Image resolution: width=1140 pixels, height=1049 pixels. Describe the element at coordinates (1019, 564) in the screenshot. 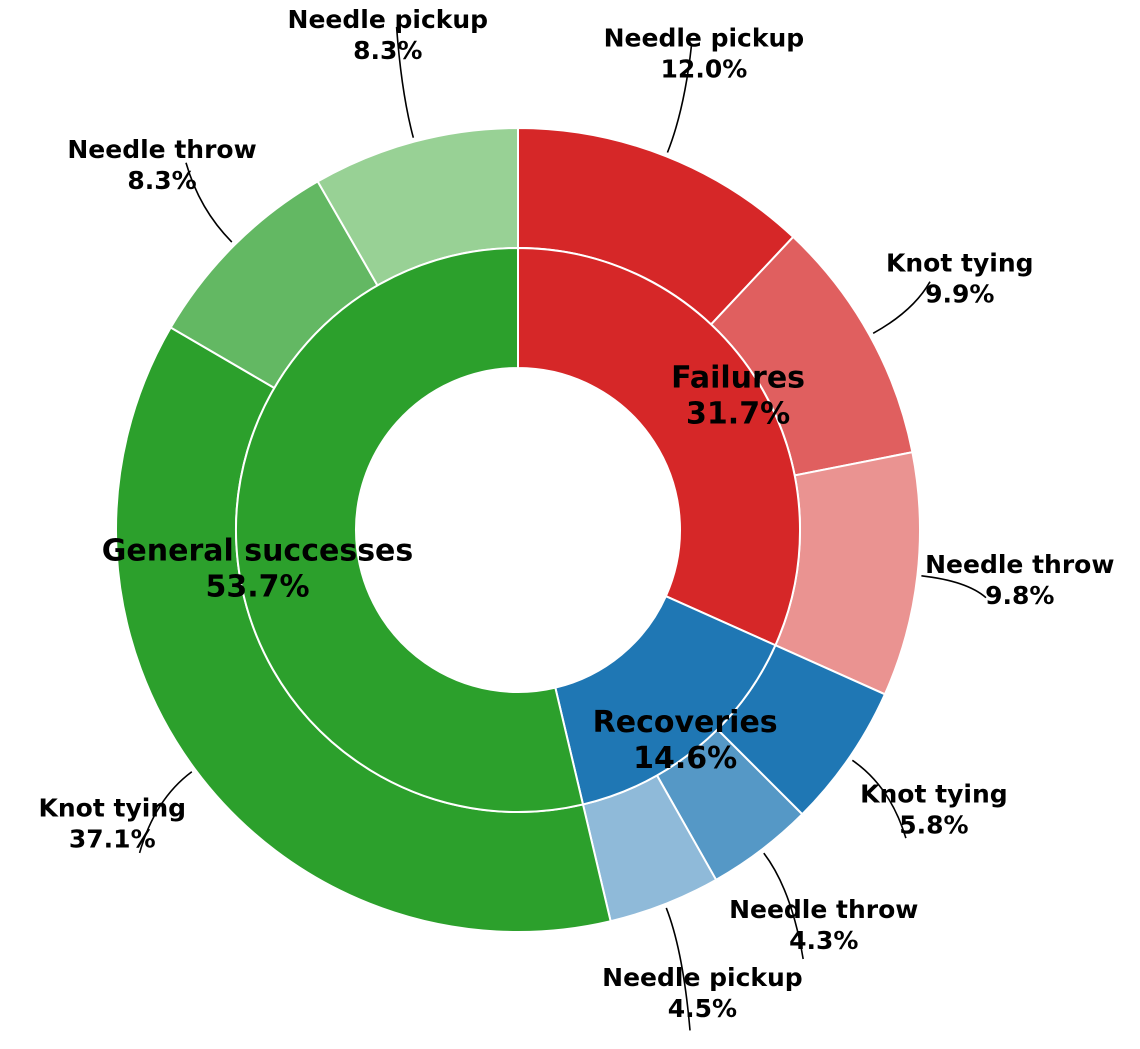

I see `outer-label-failures-needle-throw-line: Needle throw` at that location.